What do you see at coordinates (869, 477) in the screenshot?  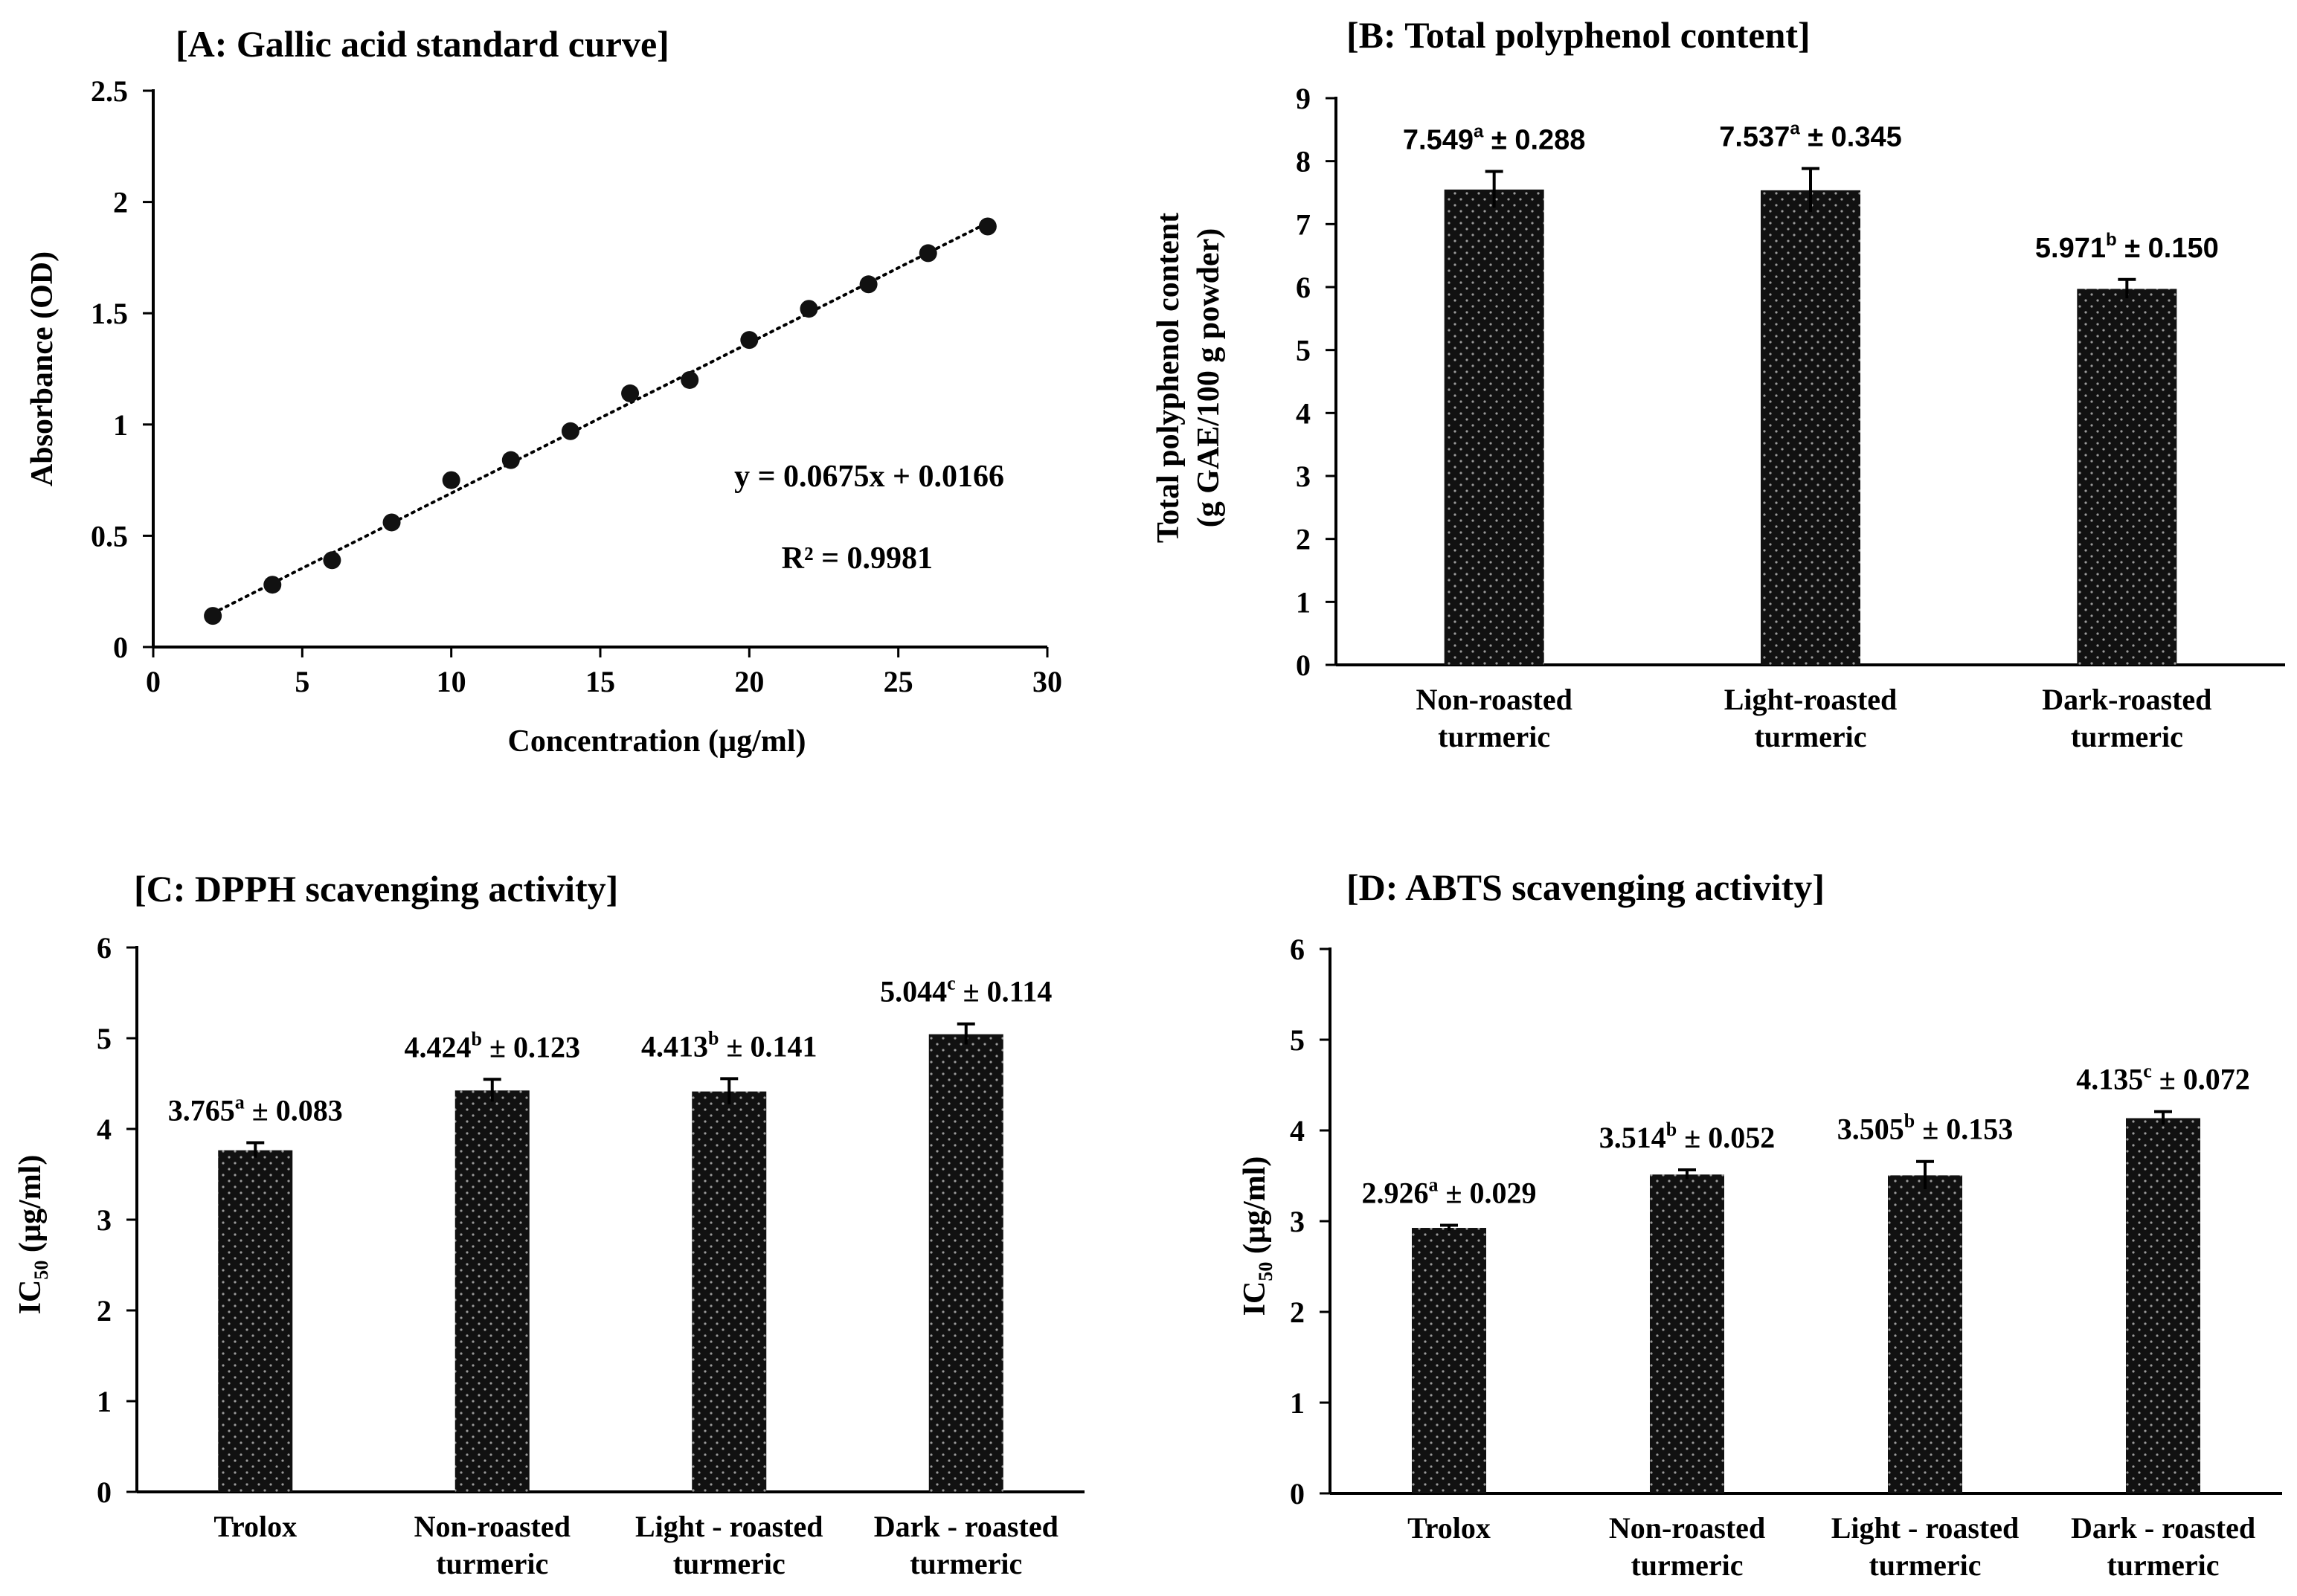 I see `trendline-equation: y = 0.0675x + 0.0166` at bounding box center [869, 477].